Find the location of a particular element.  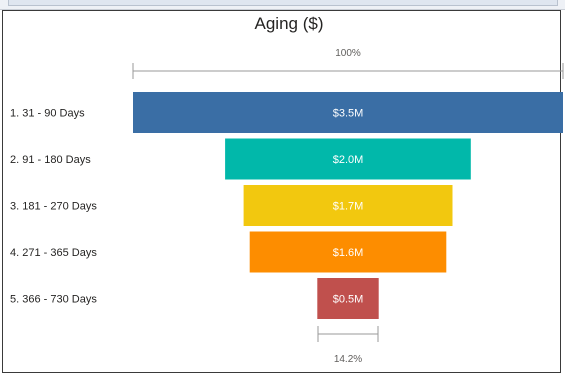

category-label: 5. 366 - 730 Days is located at coordinates (53, 300).